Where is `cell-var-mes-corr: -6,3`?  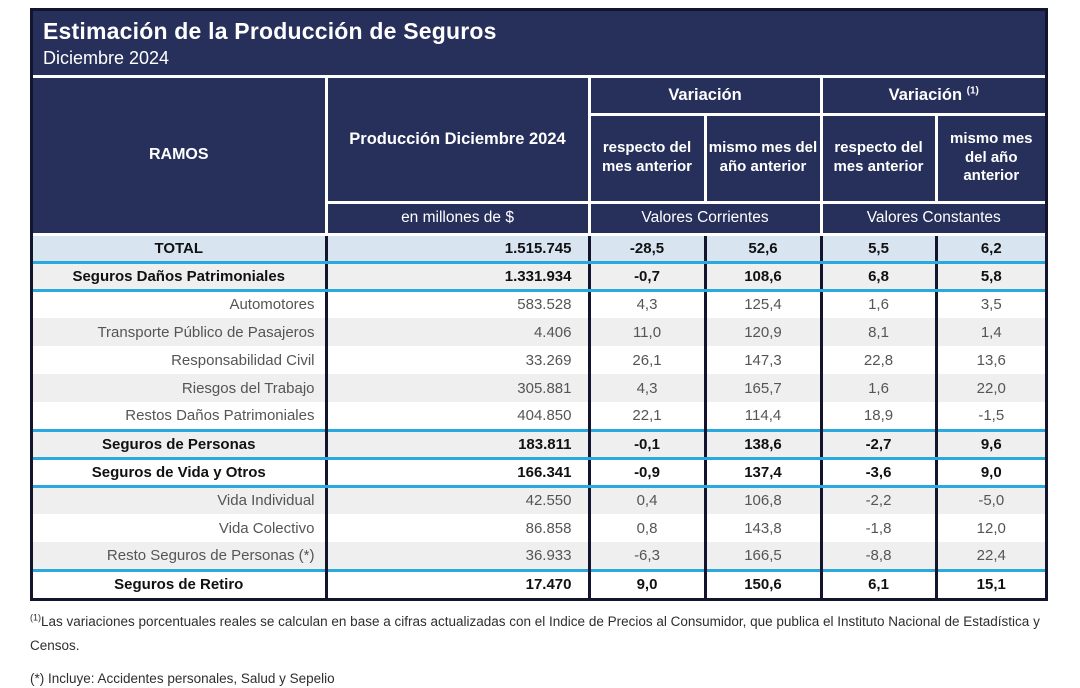
cell-var-mes-corr: -6,3 is located at coordinates (646, 556).